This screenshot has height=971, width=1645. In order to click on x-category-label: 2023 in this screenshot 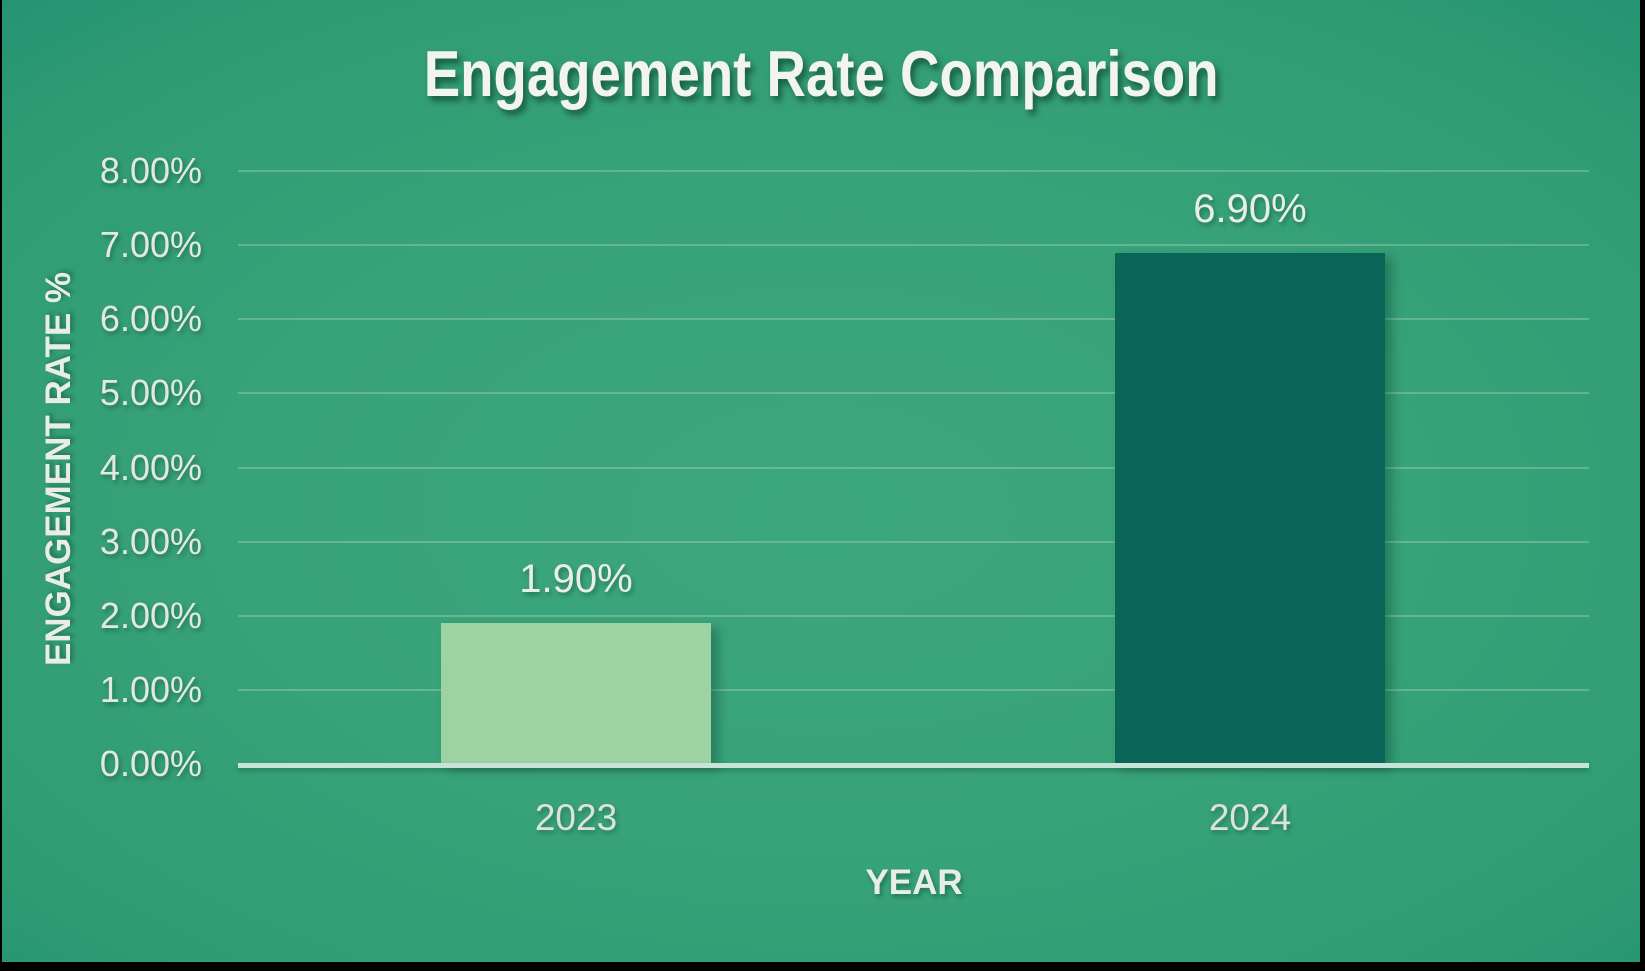, I will do `click(576, 817)`.